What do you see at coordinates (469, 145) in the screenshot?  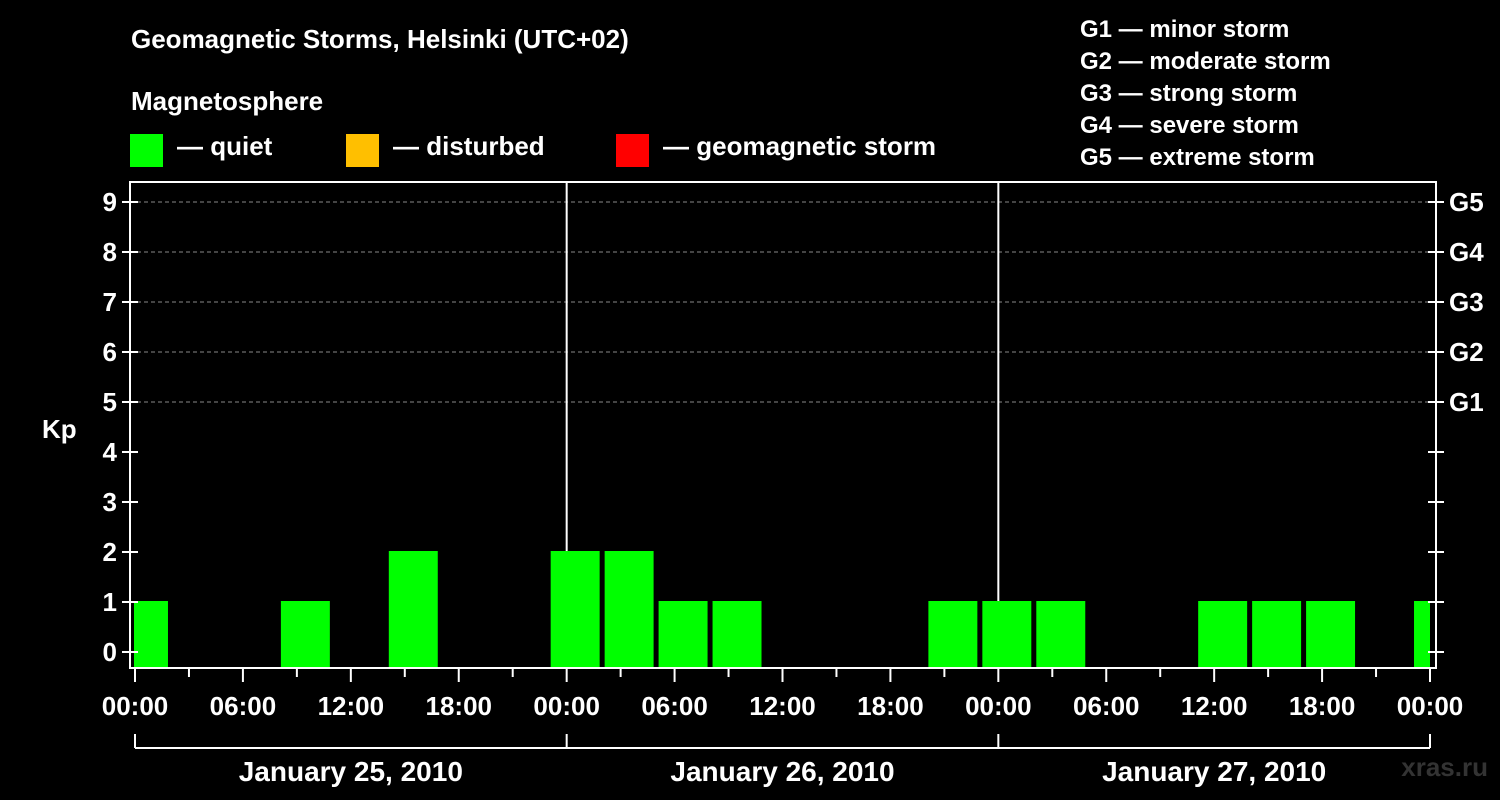 I see `legend-label-disturbed: — disturbed` at bounding box center [469, 145].